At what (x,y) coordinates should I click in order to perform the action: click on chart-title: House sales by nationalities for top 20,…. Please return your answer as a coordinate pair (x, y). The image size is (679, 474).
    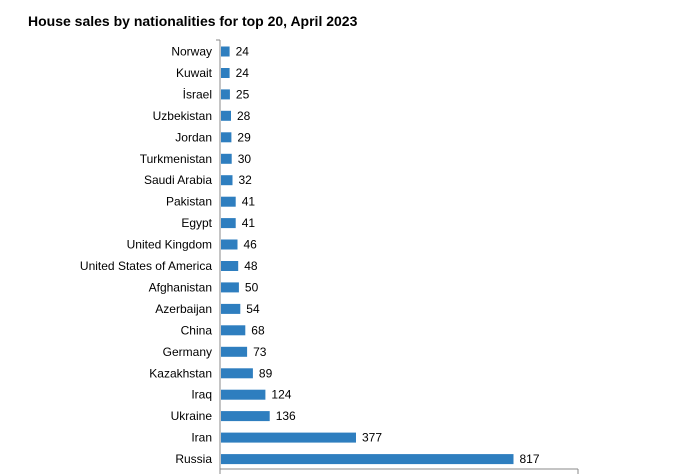
    Looking at the image, I should click on (193, 21).